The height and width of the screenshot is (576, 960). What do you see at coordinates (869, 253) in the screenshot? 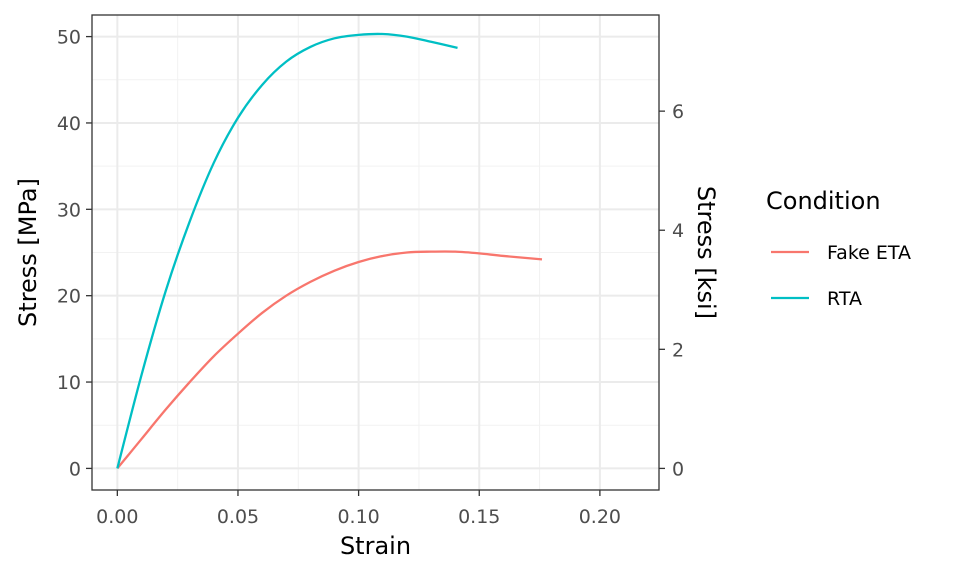
I see `legend-label-fake-eta: Fake ETA` at bounding box center [869, 253].